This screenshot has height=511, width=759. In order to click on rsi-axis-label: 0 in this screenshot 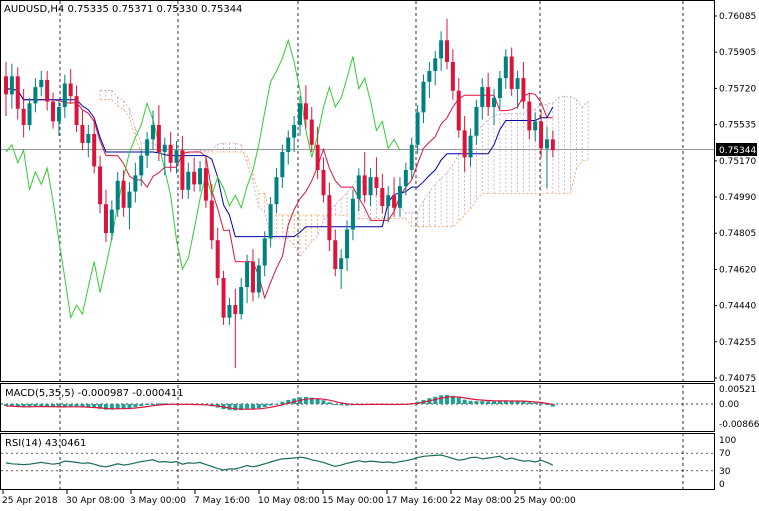, I will do `click(722, 485)`.